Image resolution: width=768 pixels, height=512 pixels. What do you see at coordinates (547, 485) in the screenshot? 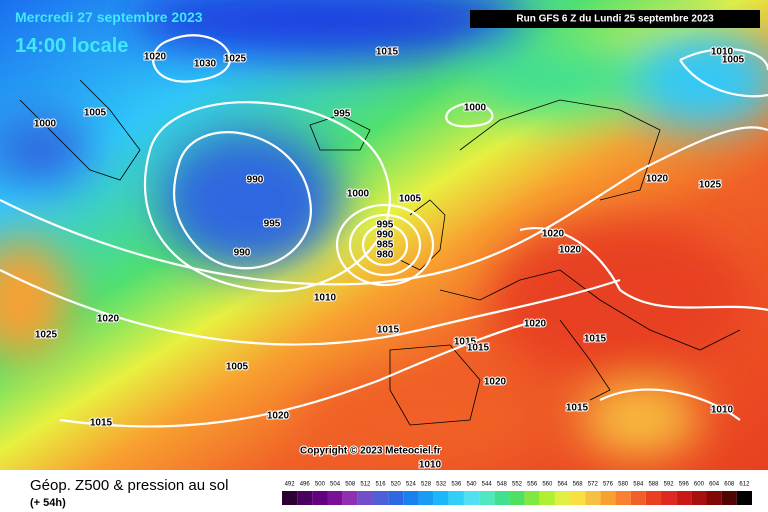
I see `scale-label: 560` at bounding box center [547, 485].